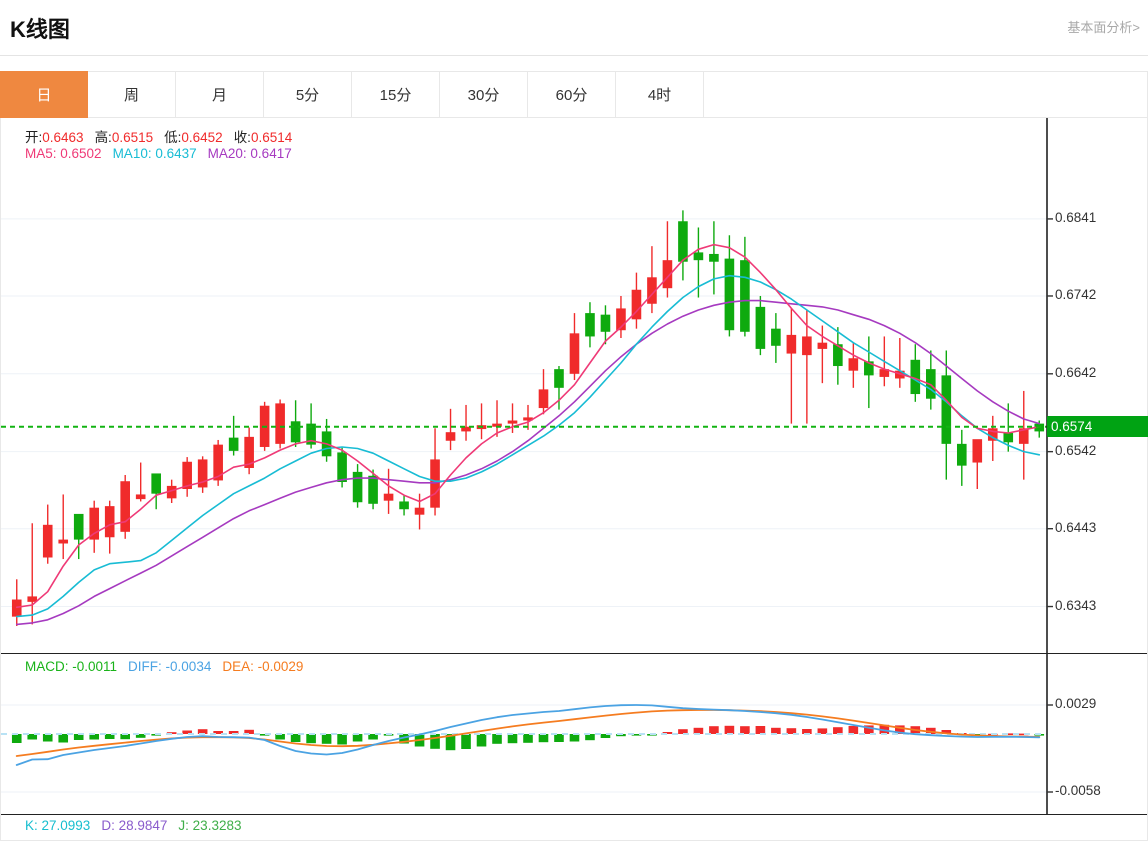 This screenshot has width=1148, height=841. I want to click on tab-3: 5分, so click(308, 94).